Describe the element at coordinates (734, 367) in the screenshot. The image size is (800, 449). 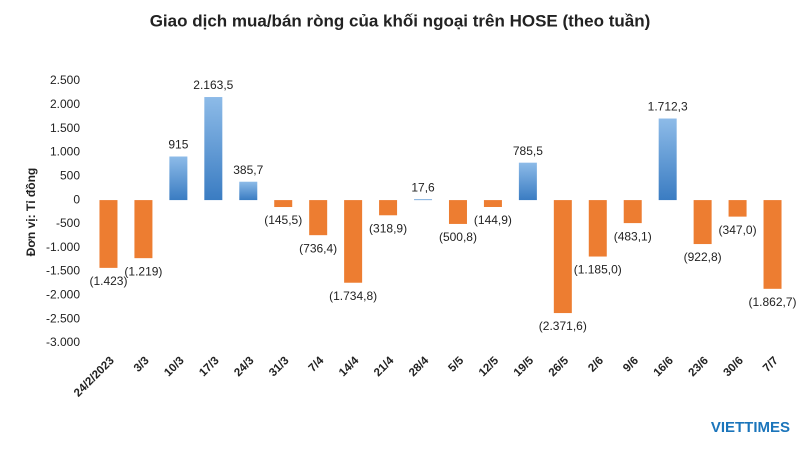
I see `x-tick-label: 30/6` at that location.